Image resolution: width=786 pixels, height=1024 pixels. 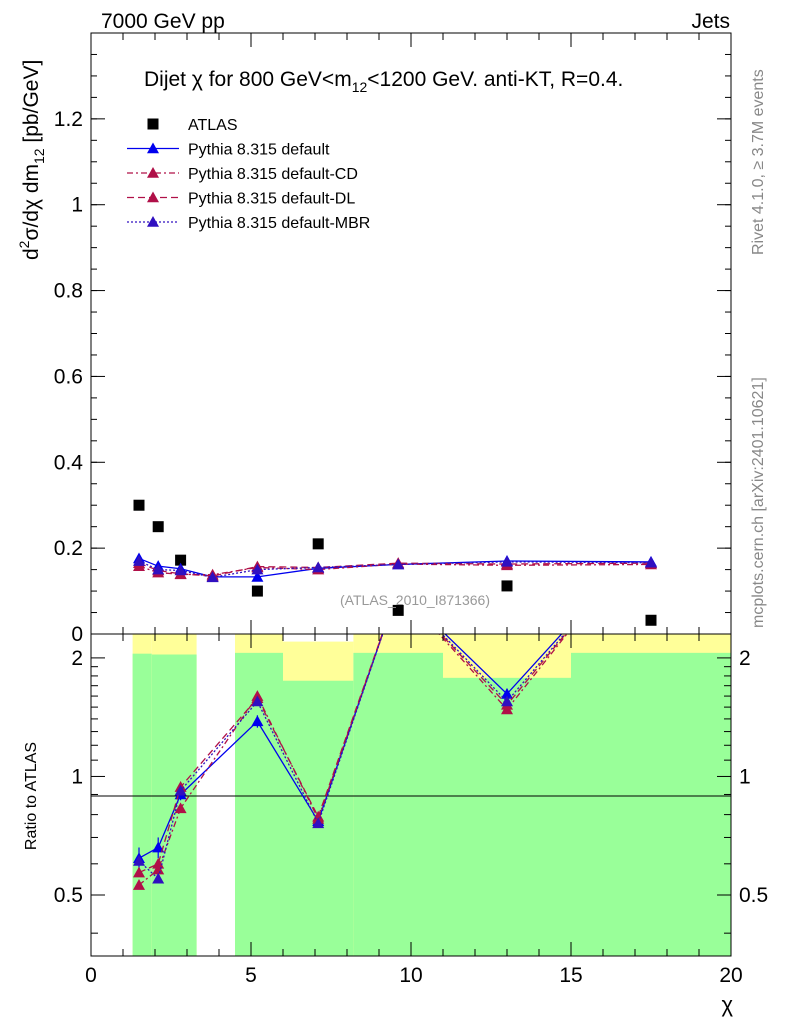 I want to click on x-tick-label: 15, so click(x=570, y=975).